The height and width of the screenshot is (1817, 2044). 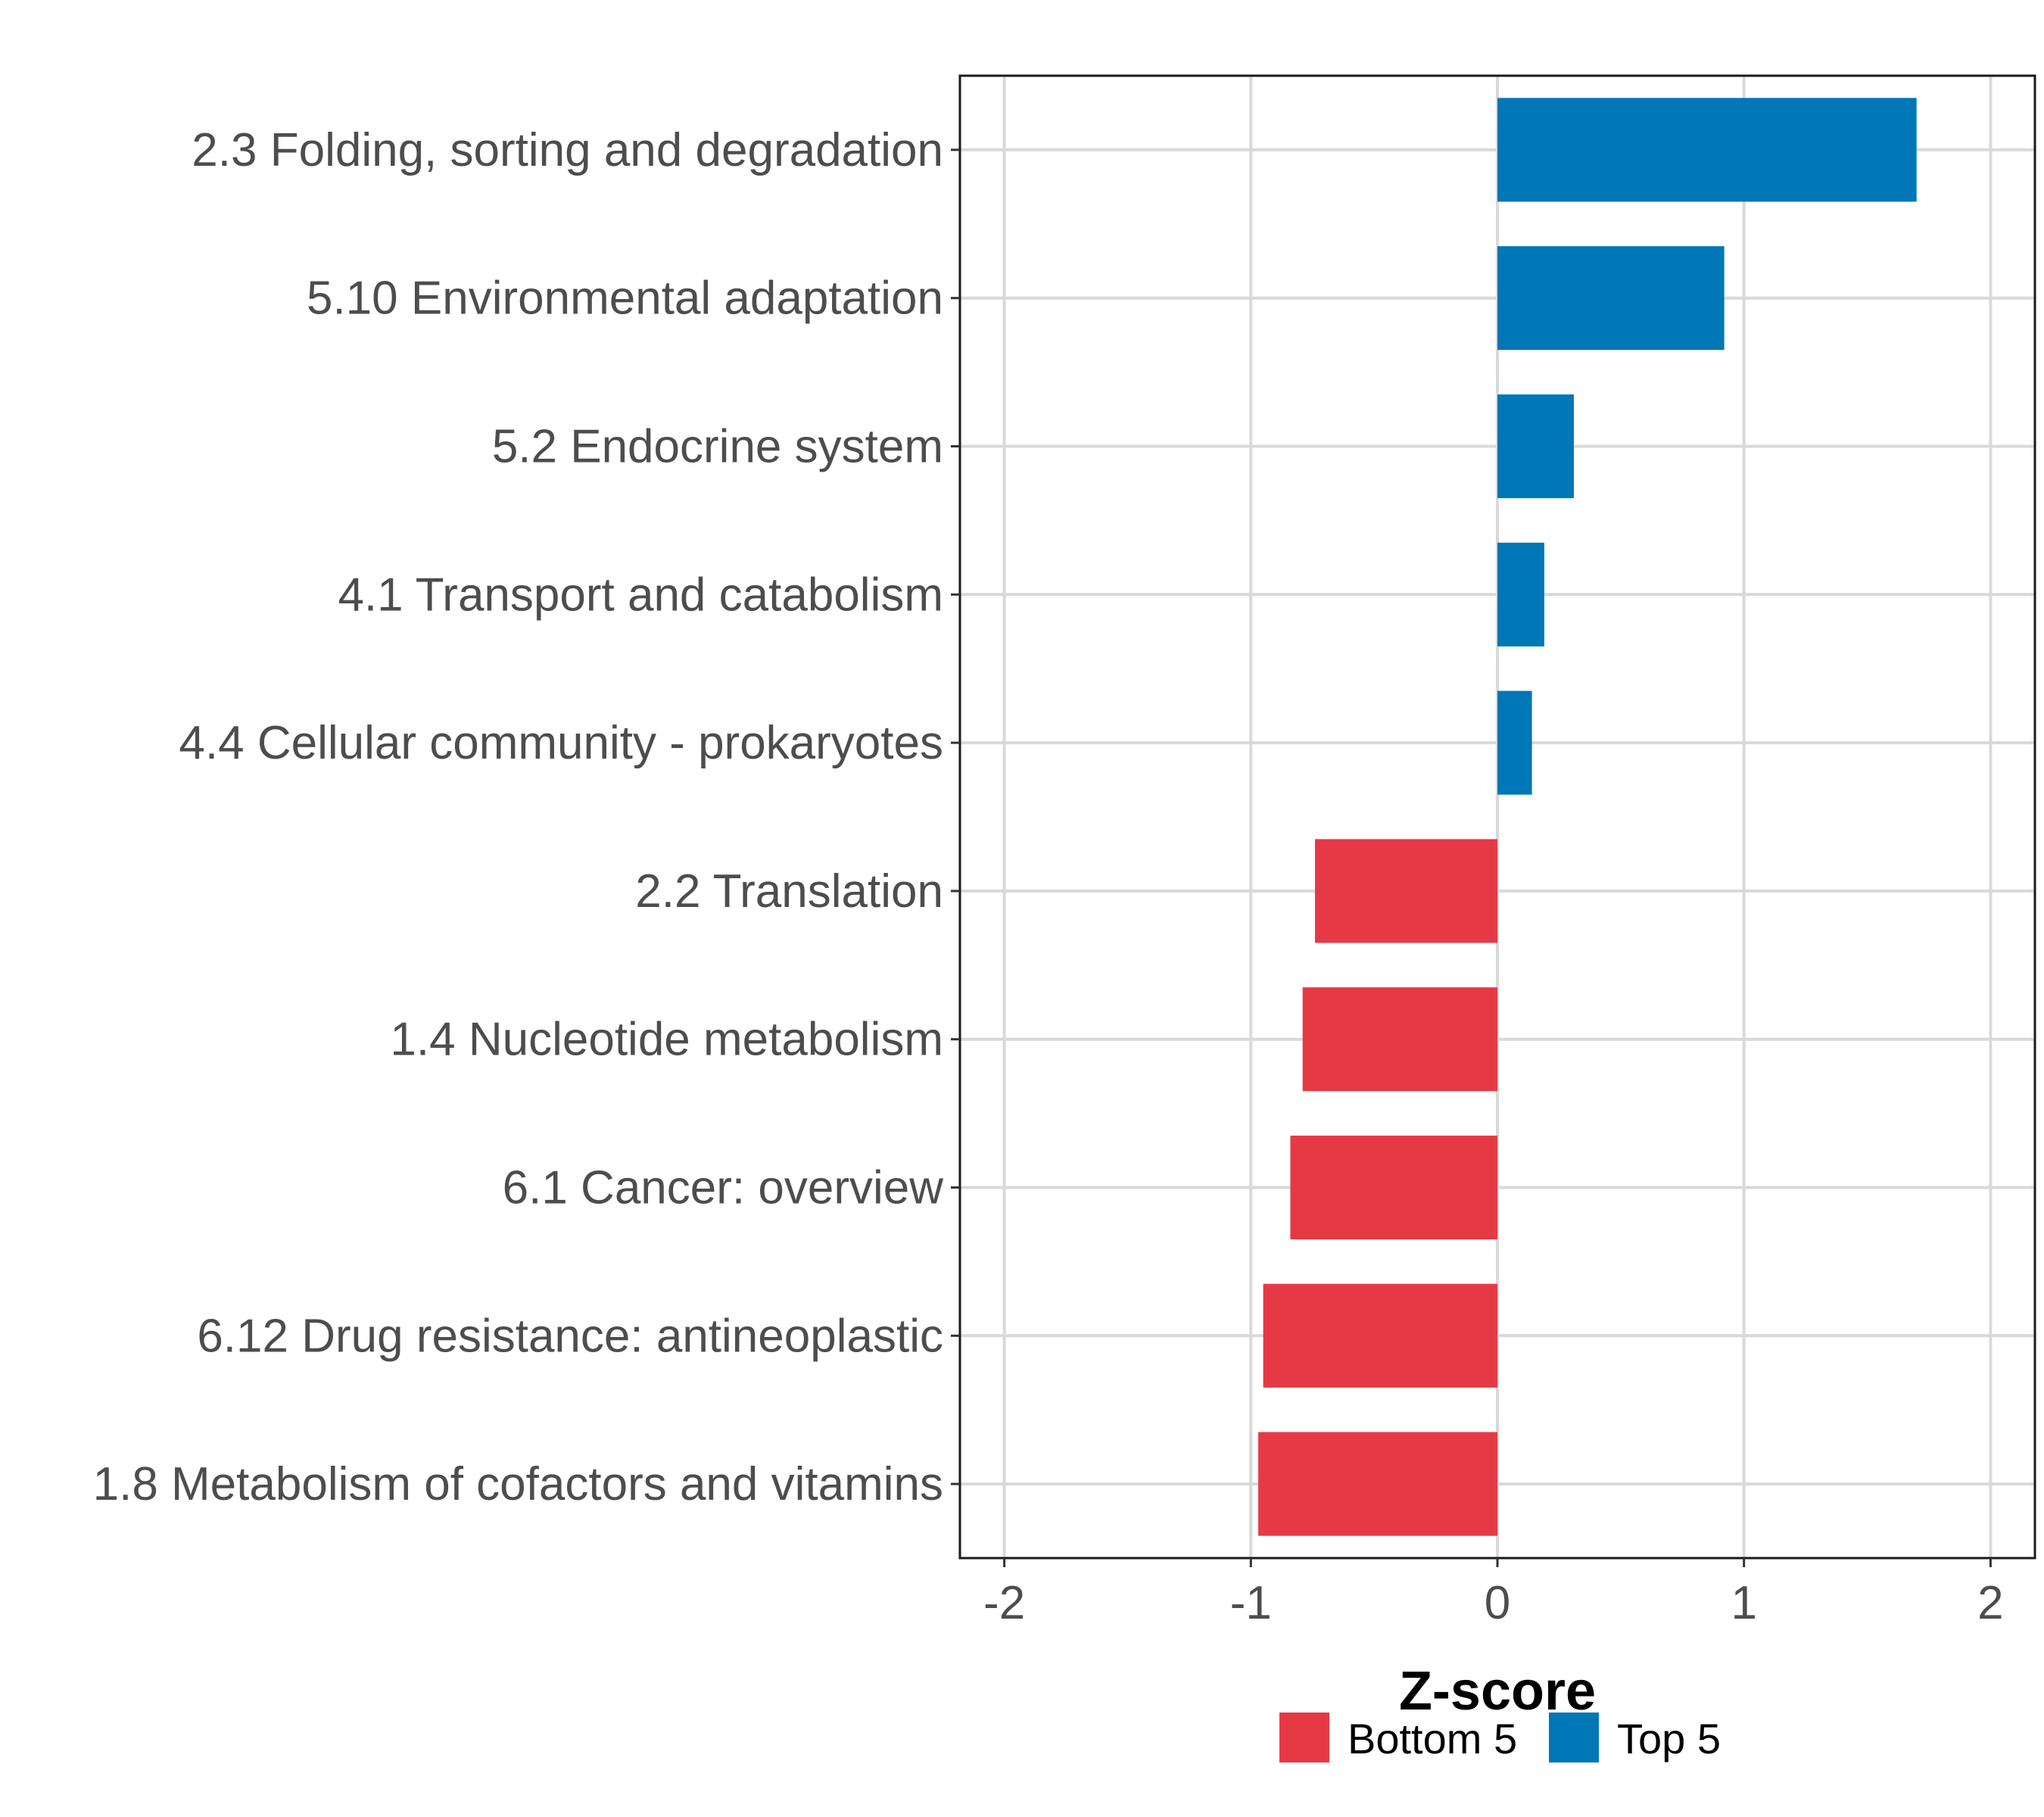 What do you see at coordinates (567, 150) in the screenshot?
I see `category-label-0: 2.3 Folding, sorting and degradation` at bounding box center [567, 150].